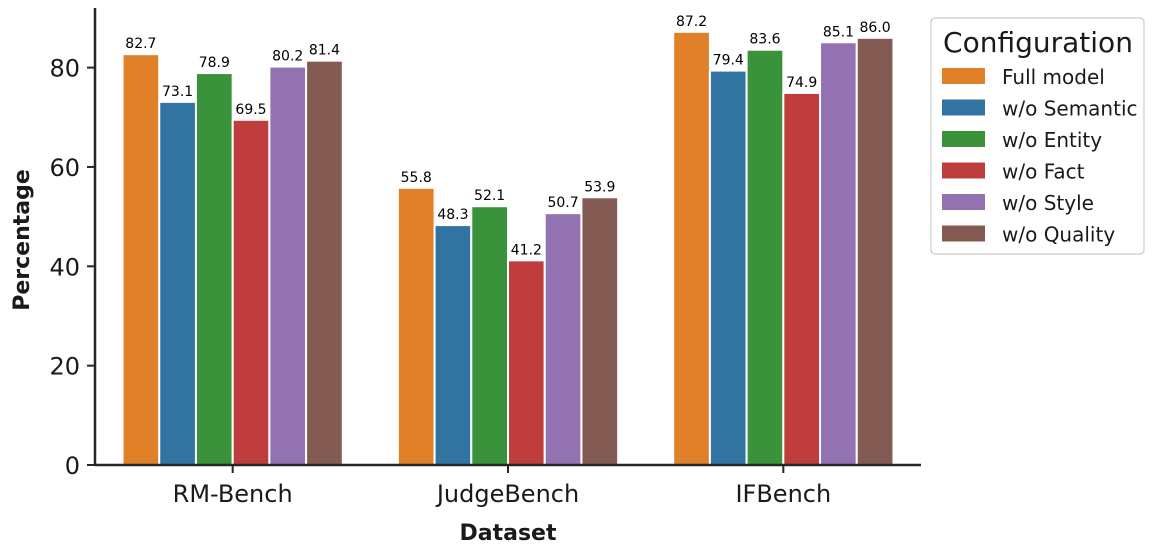 The height and width of the screenshot is (555, 1155). I want to click on y-tick-label: 80, so click(64, 69).